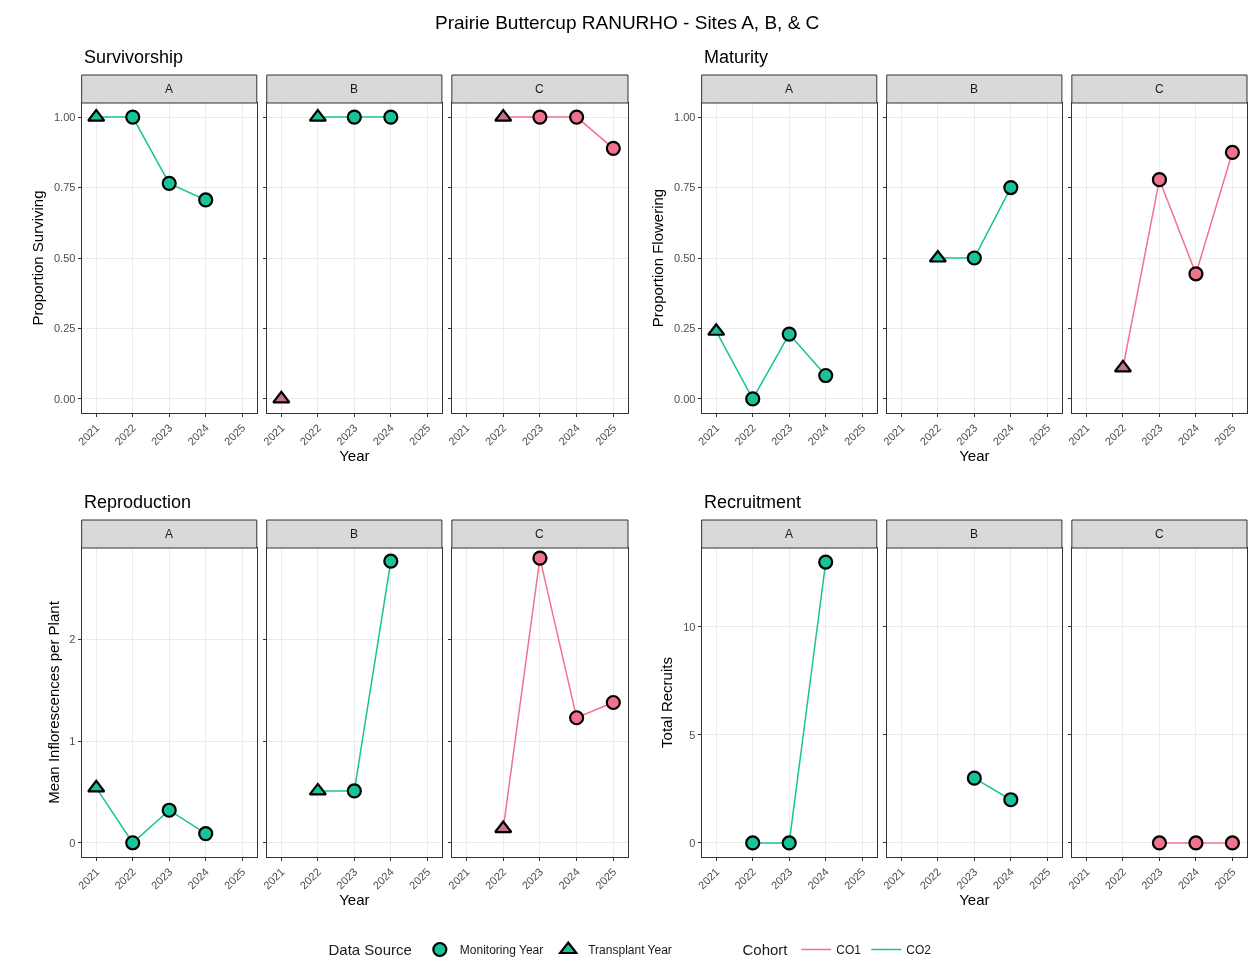  Describe the element at coordinates (53, 702) in the screenshot. I see `y-axis-title: Mean Inflorescences per Plant` at that location.